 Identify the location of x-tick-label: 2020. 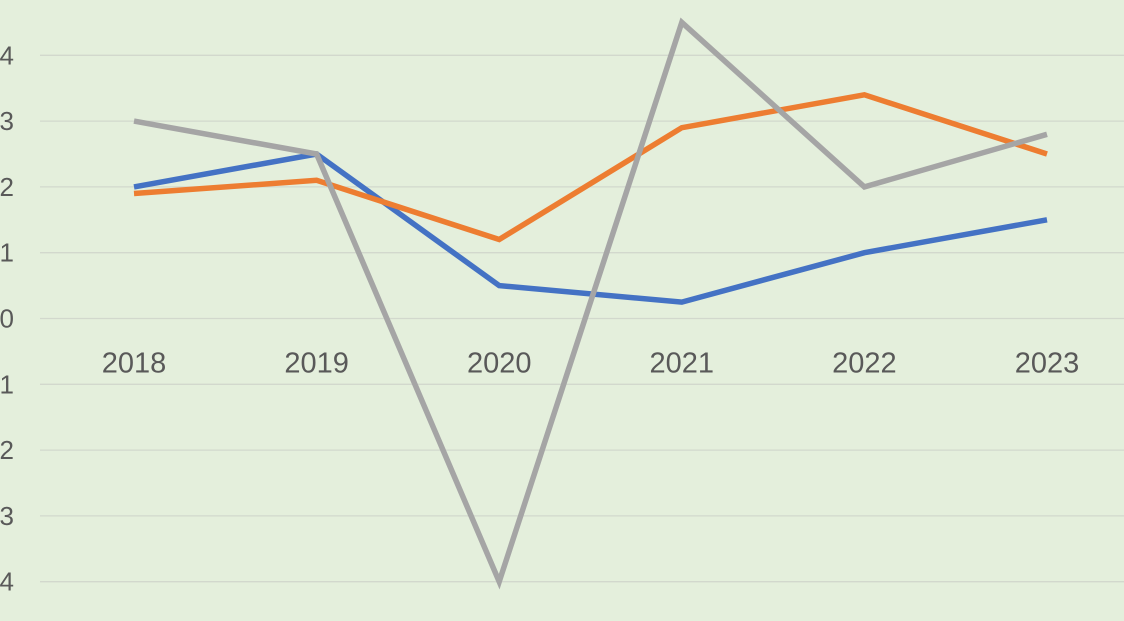
(499, 364).